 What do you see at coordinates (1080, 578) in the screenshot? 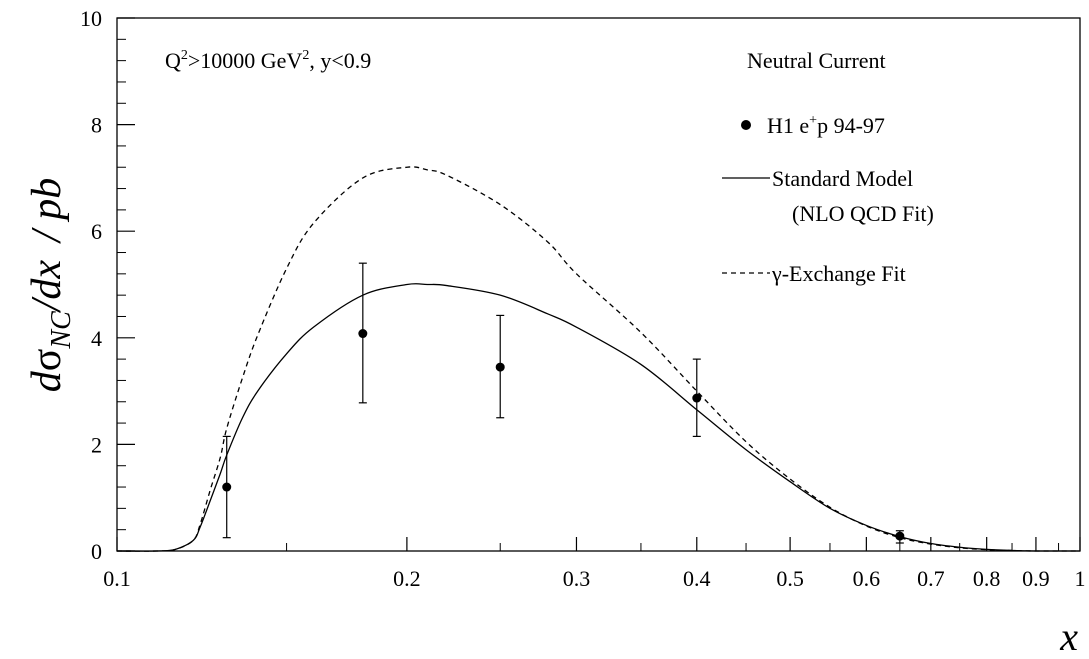
I see `x-tick-label: 1` at bounding box center [1080, 578].